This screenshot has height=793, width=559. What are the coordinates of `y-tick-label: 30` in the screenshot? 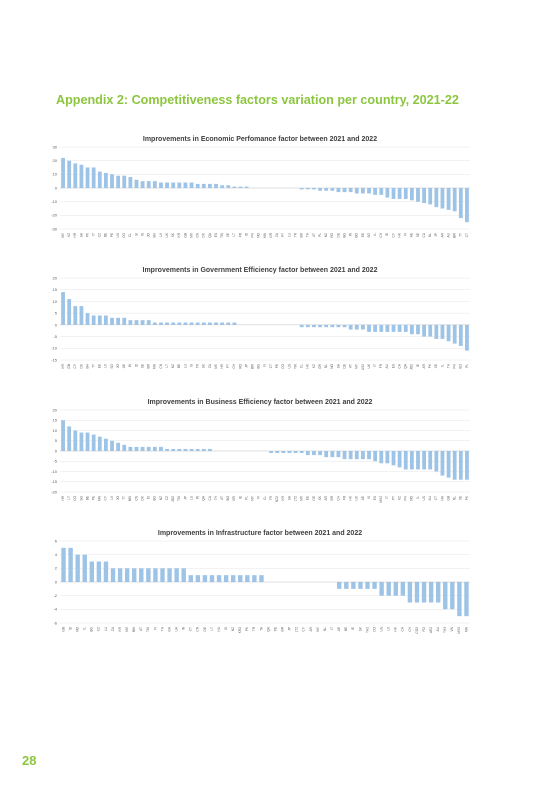 It's located at (55, 146).